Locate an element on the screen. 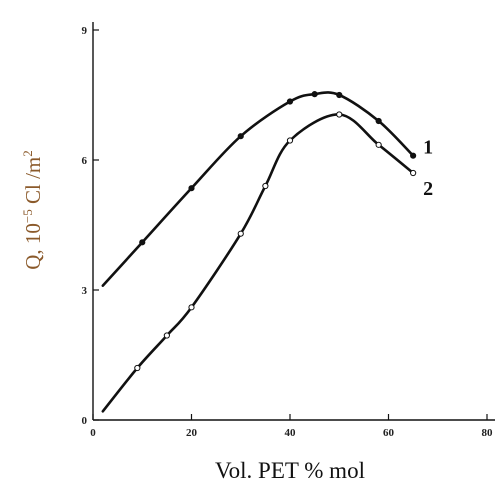  y-tick-label: 9 is located at coordinates (85, 31).